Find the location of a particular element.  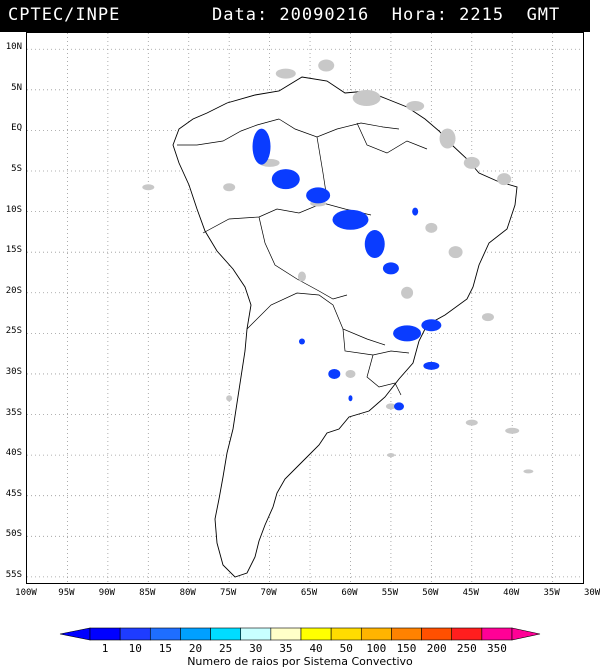

longitude-tick-label: 60W is located at coordinates (349, 593).